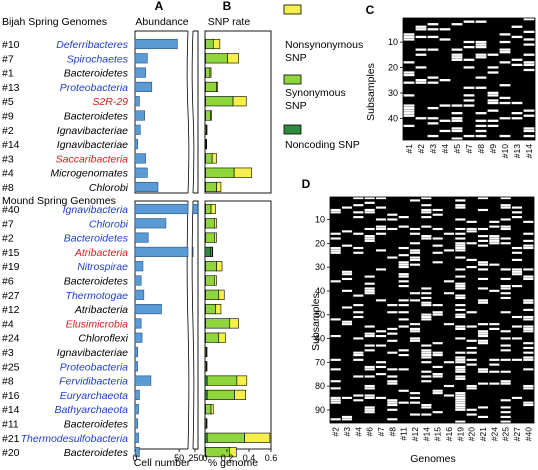  What do you see at coordinates (109, 188) in the screenshot?
I see `row-name: Chlorobi` at bounding box center [109, 188].